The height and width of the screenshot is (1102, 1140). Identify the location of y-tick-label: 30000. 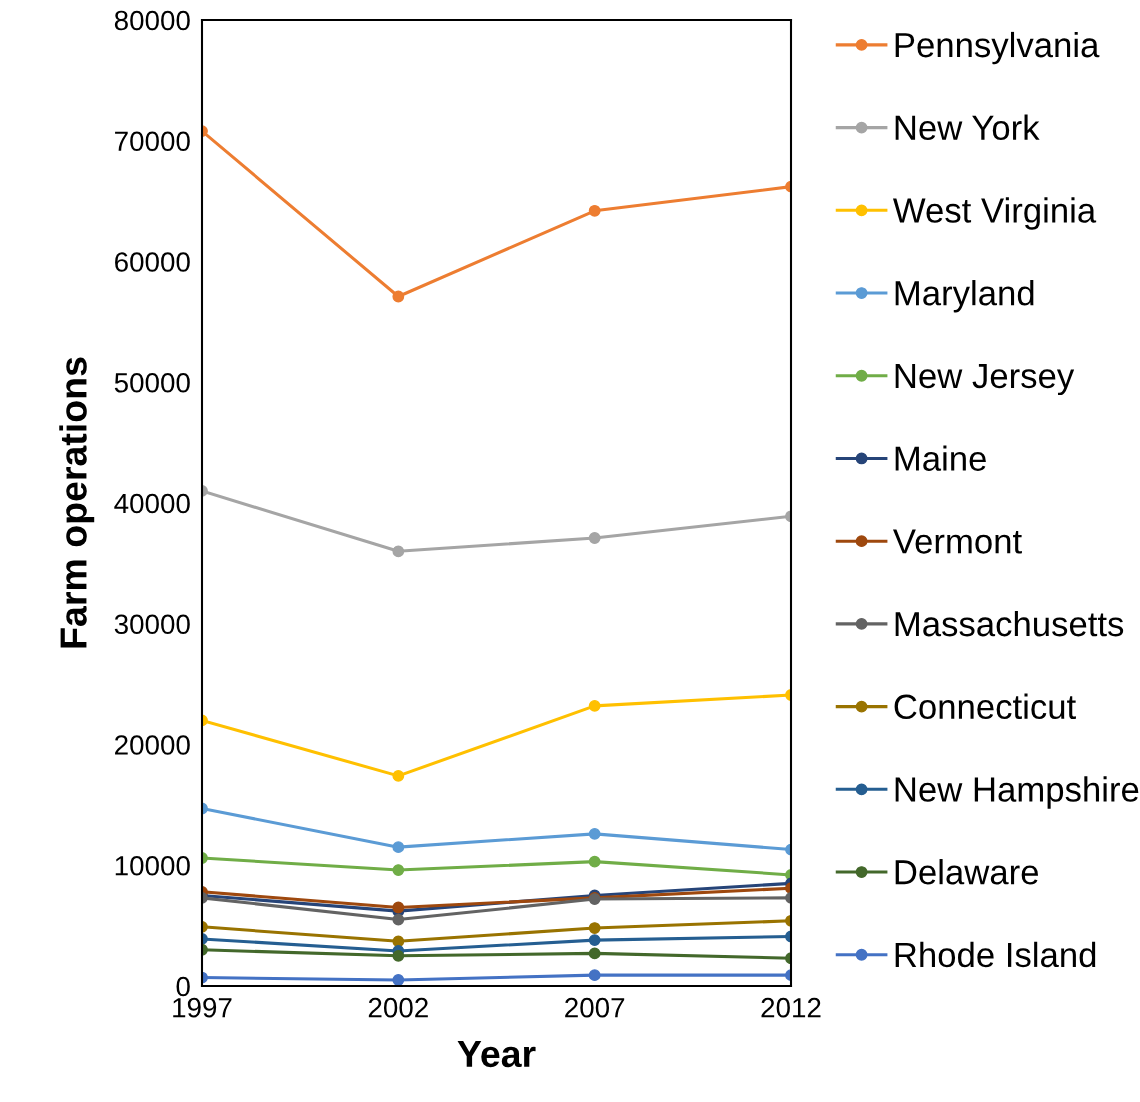
(152, 624).